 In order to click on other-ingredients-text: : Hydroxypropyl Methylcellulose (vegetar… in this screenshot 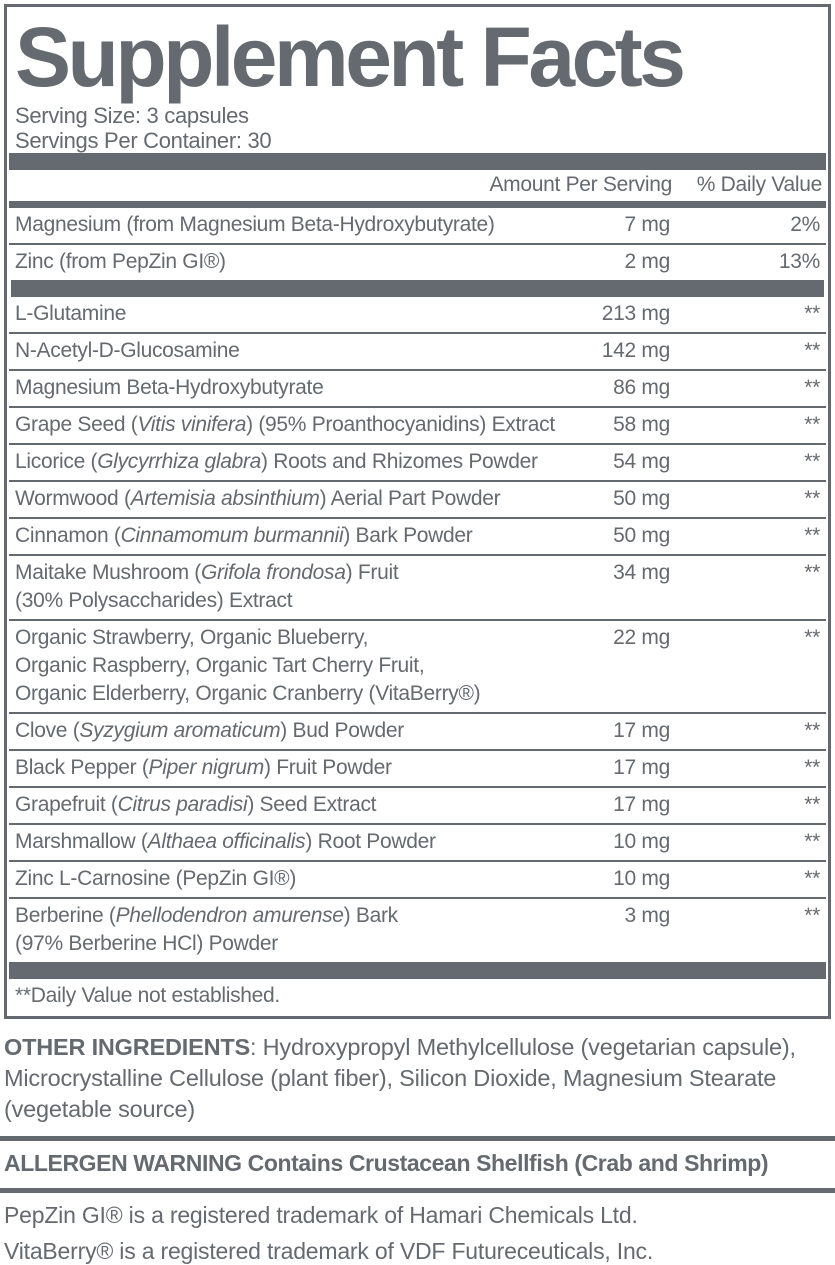, I will do `click(400, 1078)`.